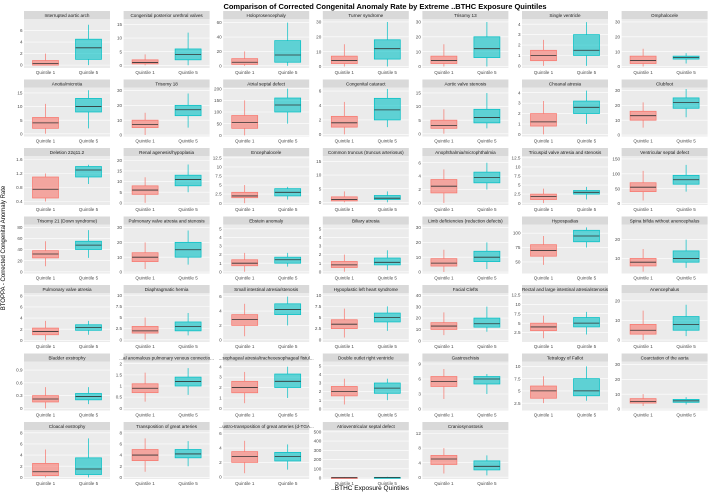  What do you see at coordinates (167, 426) in the screenshot?
I see `facet-label: Transposition of great arteries` at bounding box center [167, 426].